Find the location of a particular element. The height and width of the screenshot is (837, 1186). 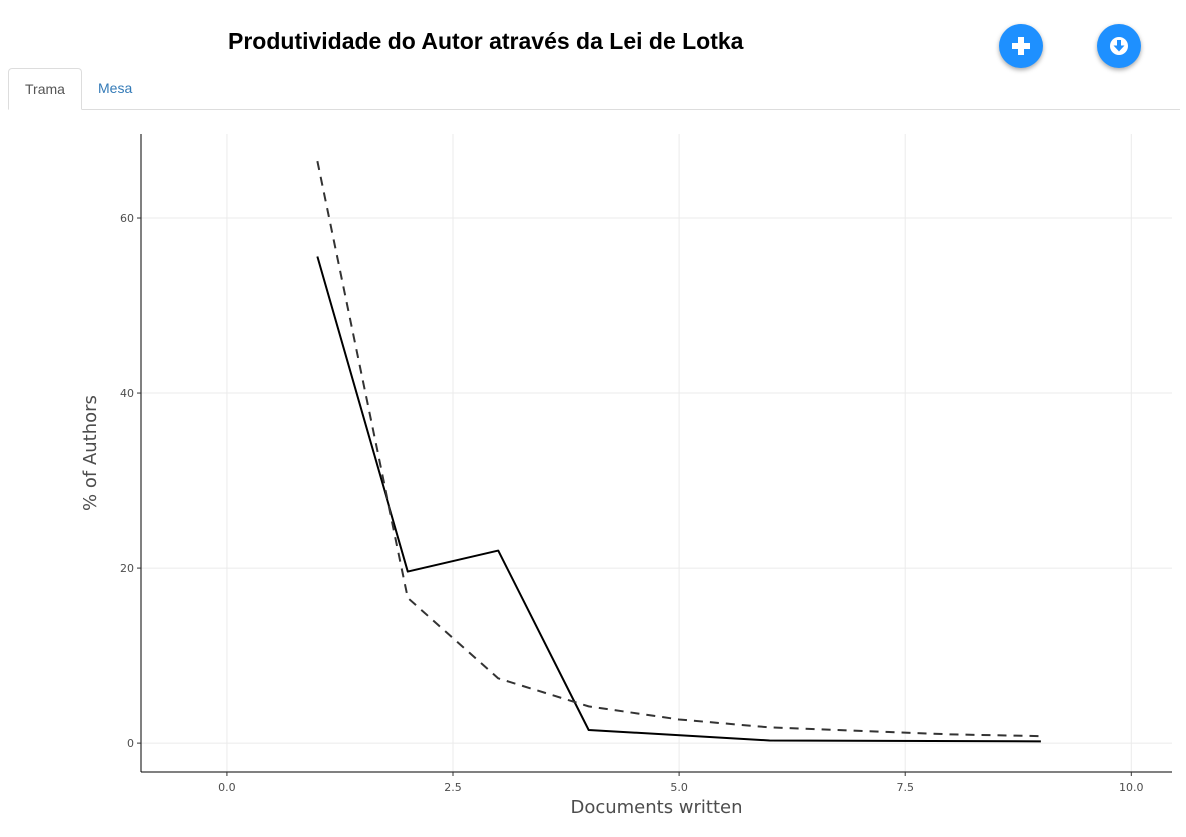

x-axis-title: Documents written is located at coordinates (656, 807).